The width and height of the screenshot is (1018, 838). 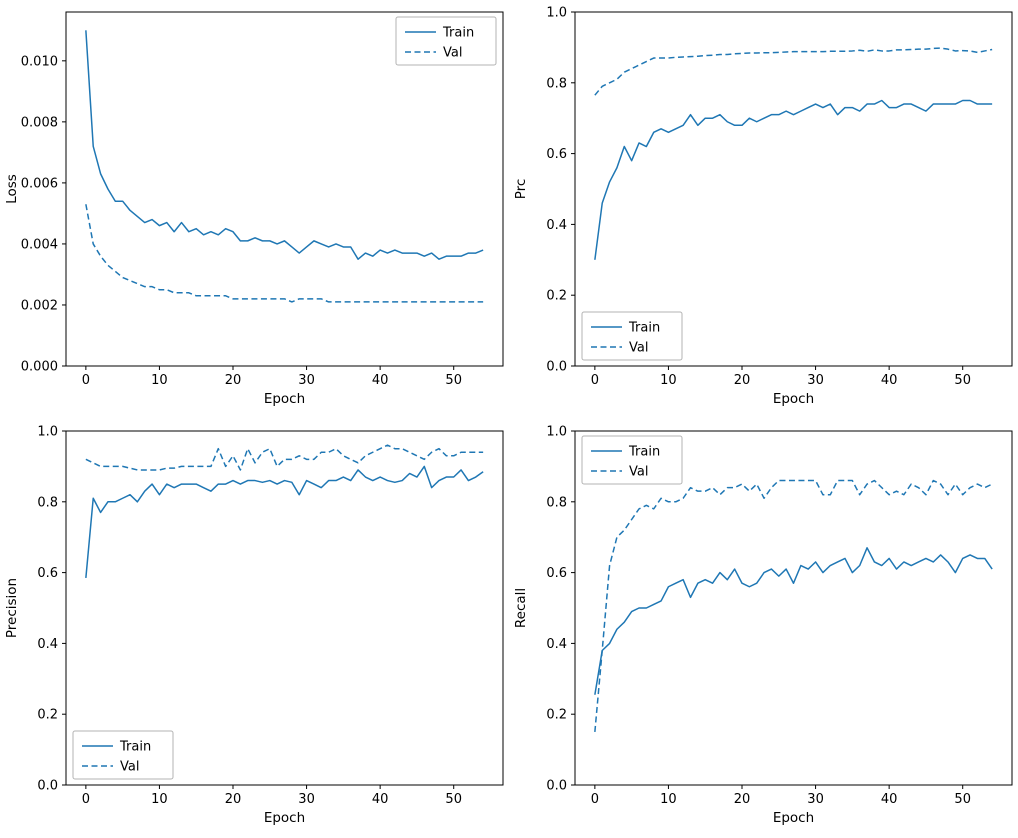 I want to click on y-tick-label: 0.008, so click(x=39, y=122).